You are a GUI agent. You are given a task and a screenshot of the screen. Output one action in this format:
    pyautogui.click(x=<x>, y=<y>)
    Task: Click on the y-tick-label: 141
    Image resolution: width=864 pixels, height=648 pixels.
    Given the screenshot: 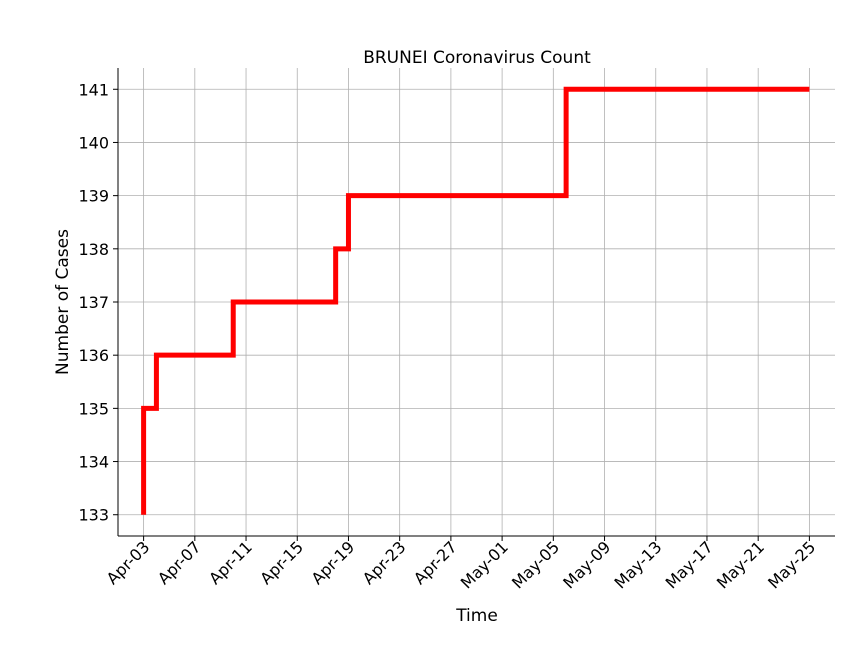 What is the action you would take?
    pyautogui.click(x=93, y=89)
    